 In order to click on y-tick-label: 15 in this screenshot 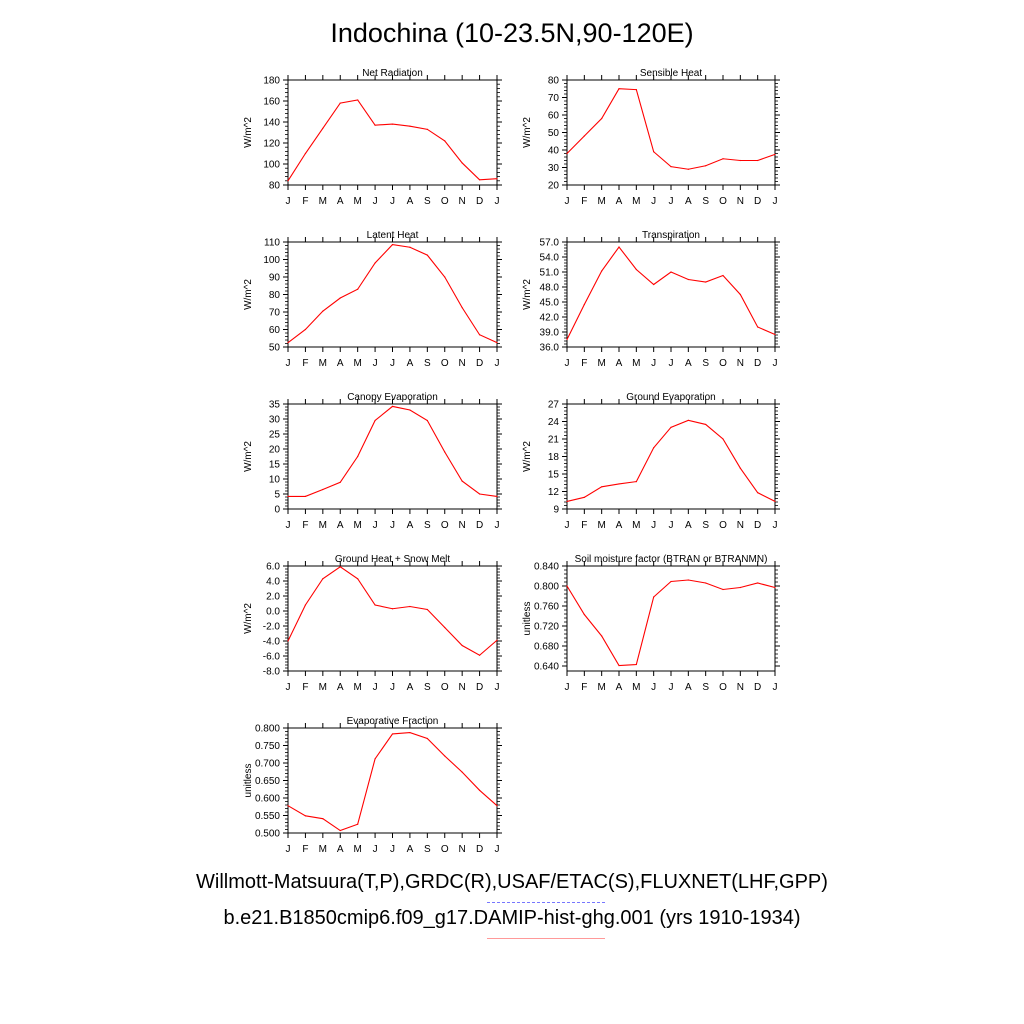, I will do `click(275, 465)`.